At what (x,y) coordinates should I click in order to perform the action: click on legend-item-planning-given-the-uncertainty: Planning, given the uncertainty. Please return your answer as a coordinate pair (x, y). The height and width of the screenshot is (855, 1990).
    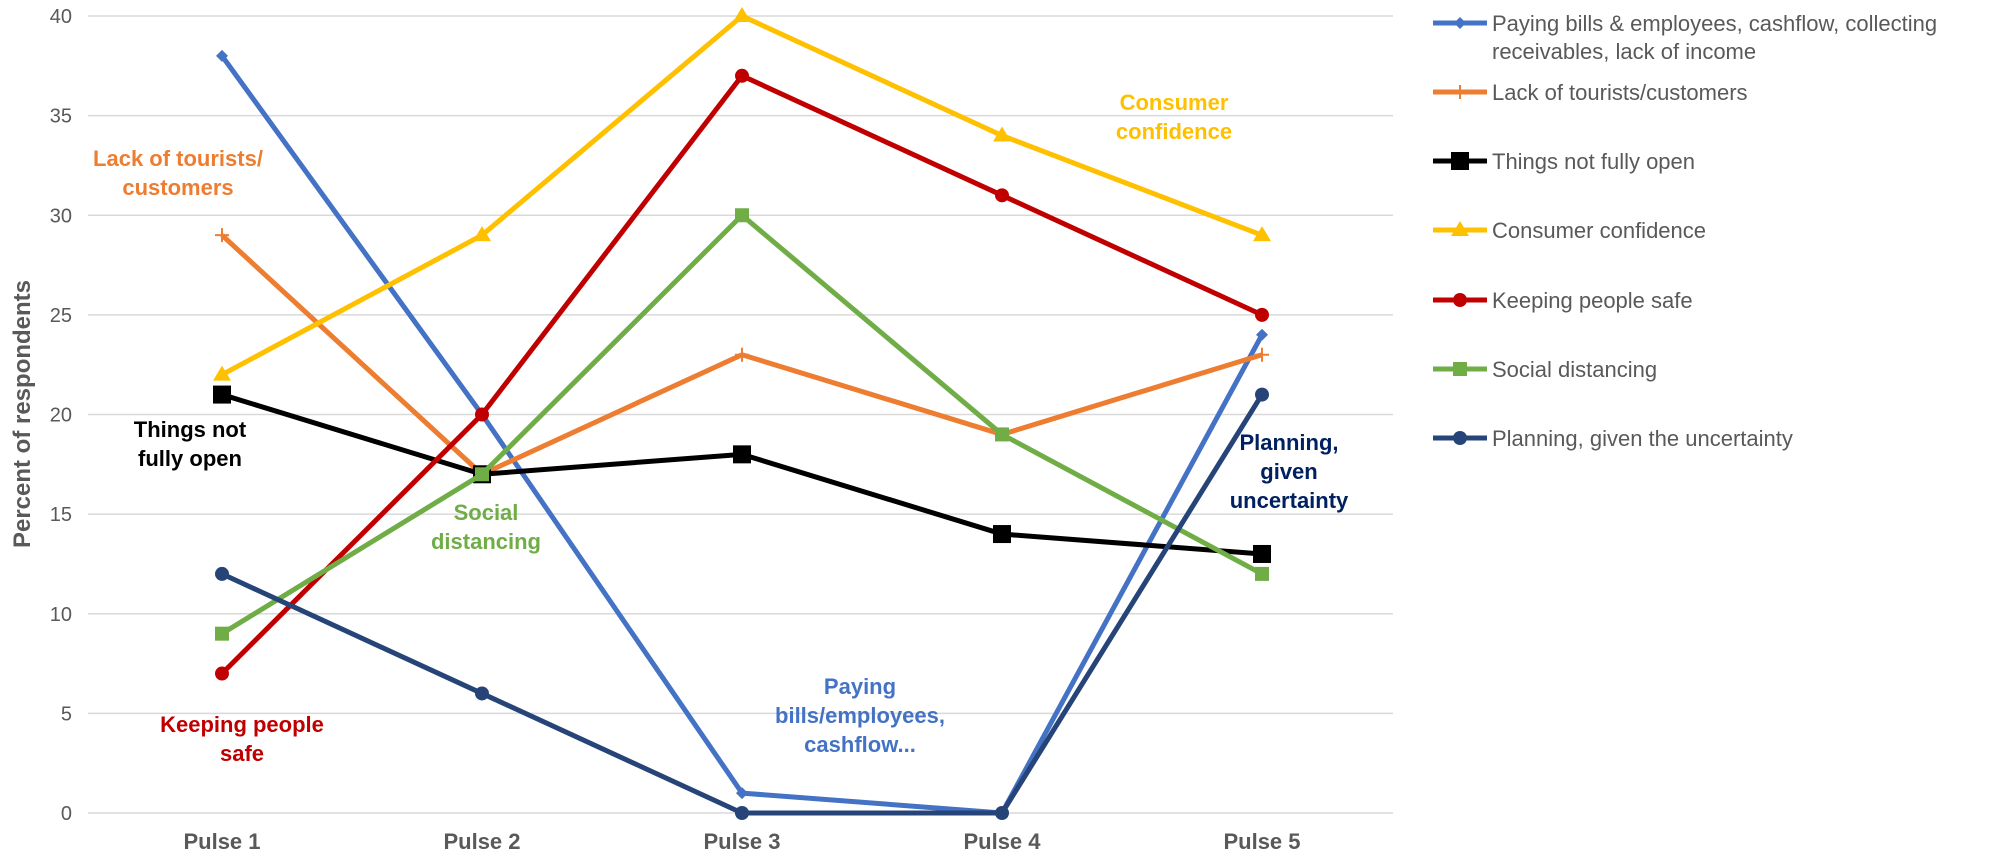
    Looking at the image, I should click on (1613, 438).